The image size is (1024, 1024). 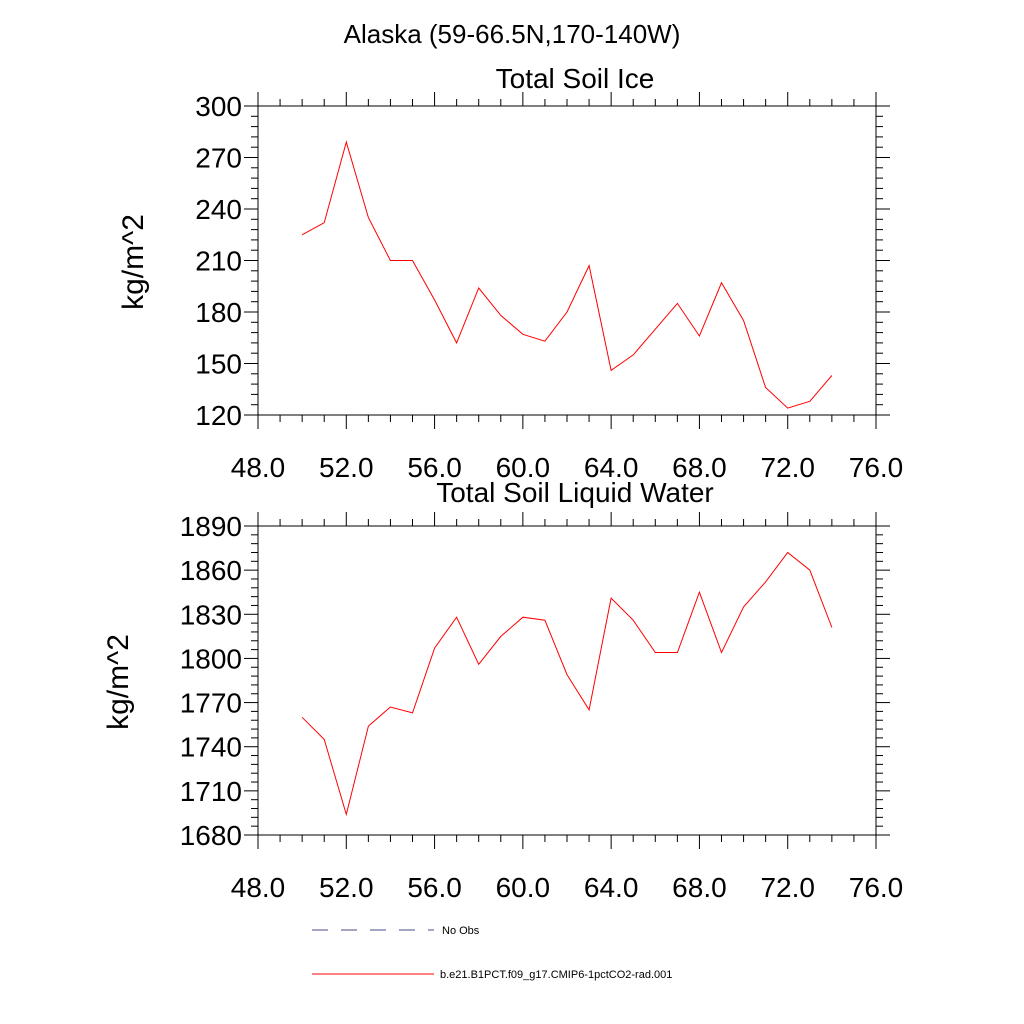 What do you see at coordinates (218, 415) in the screenshot?
I see `y-tick-label: 120` at bounding box center [218, 415].